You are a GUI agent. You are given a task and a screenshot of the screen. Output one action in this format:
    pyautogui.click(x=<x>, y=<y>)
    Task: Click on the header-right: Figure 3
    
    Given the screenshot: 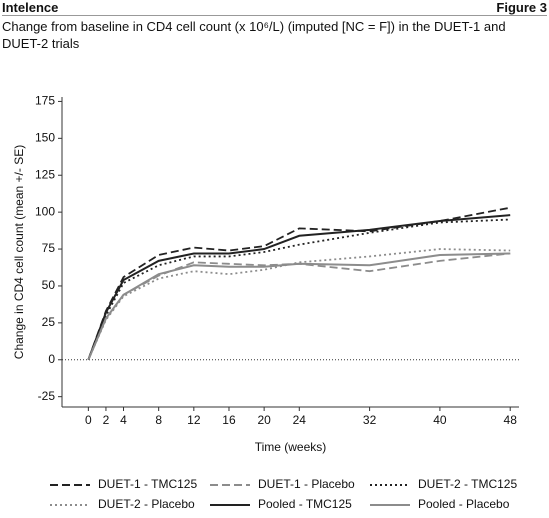 What is the action you would take?
    pyautogui.click(x=521, y=7)
    